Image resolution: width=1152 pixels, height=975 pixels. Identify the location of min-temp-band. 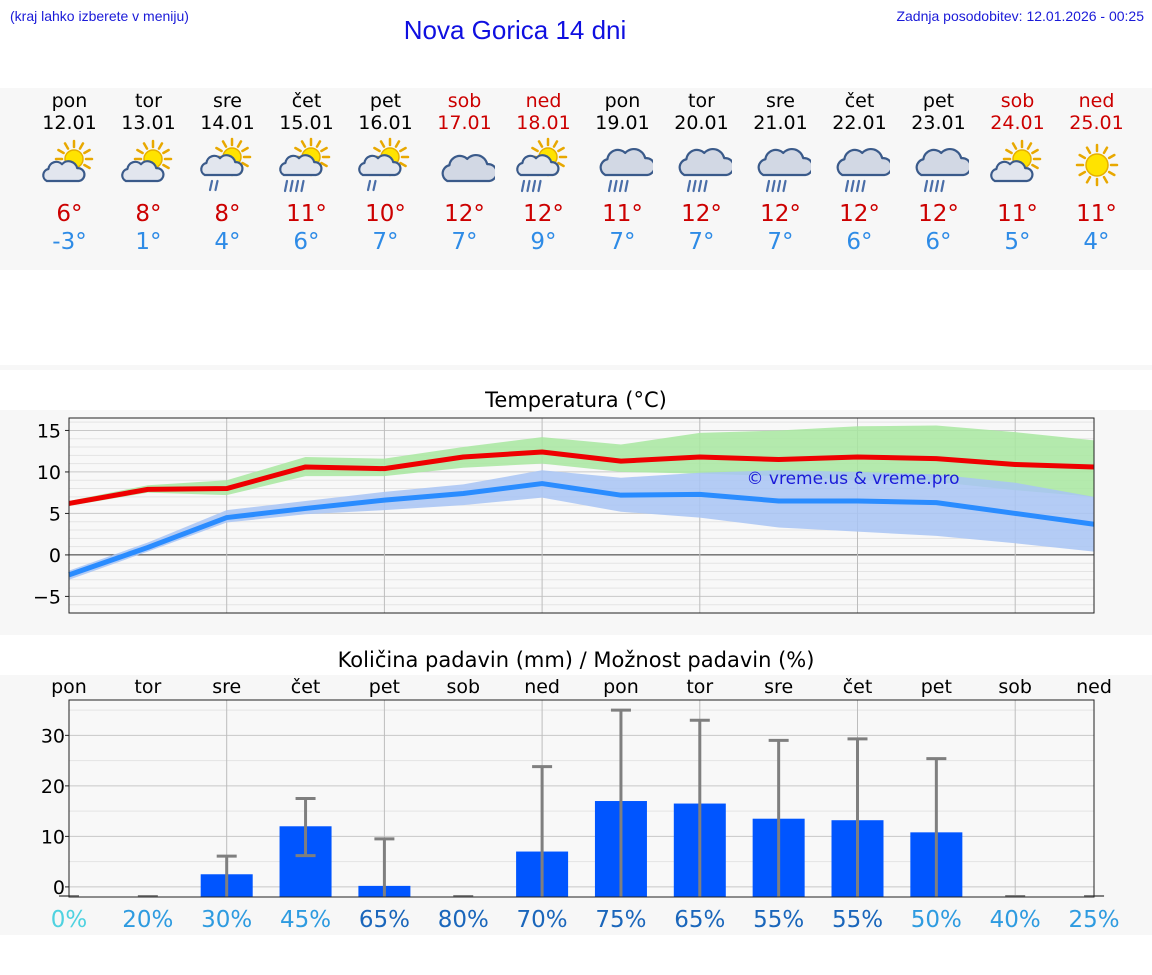
(582, 525).